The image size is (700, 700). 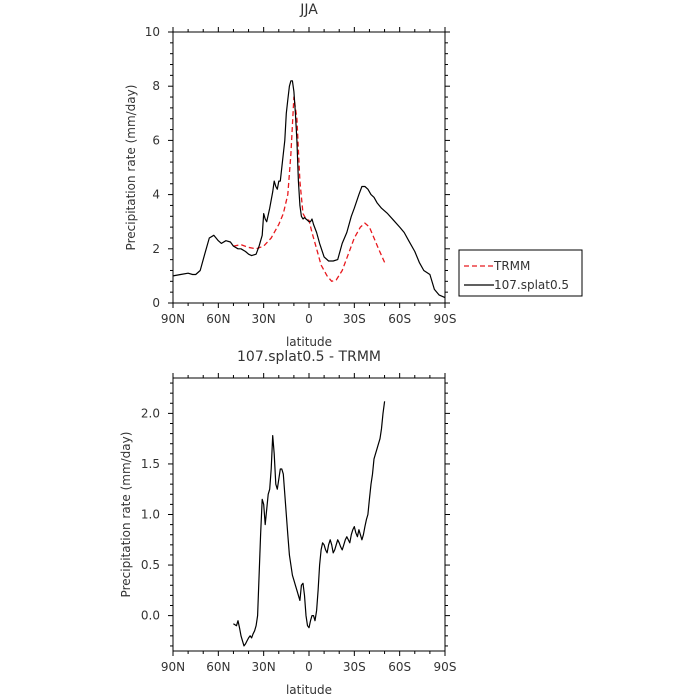 What do you see at coordinates (445, 319) in the screenshot?
I see `top-chart-x-tick-label: 90S` at bounding box center [445, 319].